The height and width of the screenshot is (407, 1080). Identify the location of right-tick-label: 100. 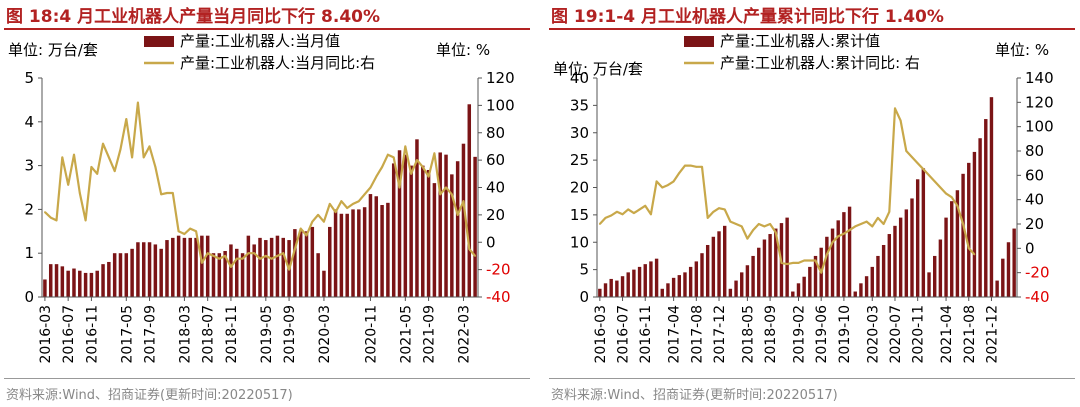
(1039, 127).